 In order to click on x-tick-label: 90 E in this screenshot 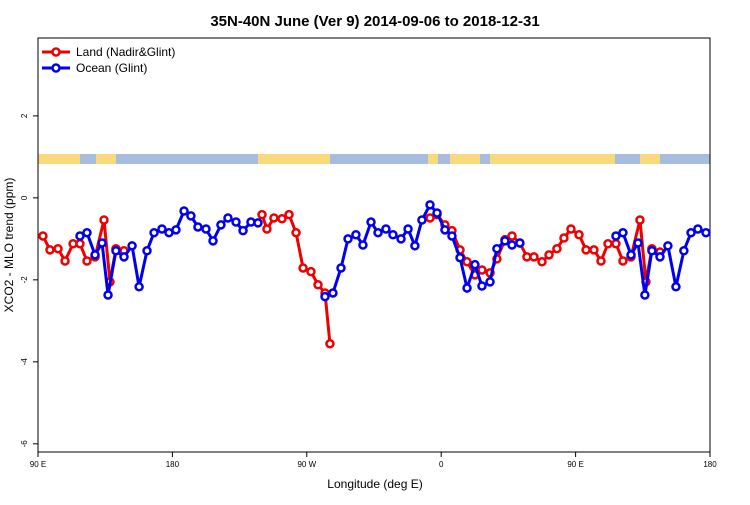, I will do `click(575, 464)`.